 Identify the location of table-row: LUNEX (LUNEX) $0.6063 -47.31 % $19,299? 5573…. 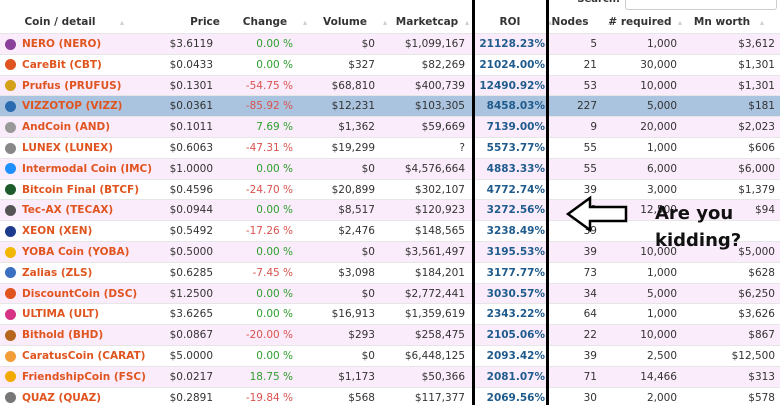
(390, 147).